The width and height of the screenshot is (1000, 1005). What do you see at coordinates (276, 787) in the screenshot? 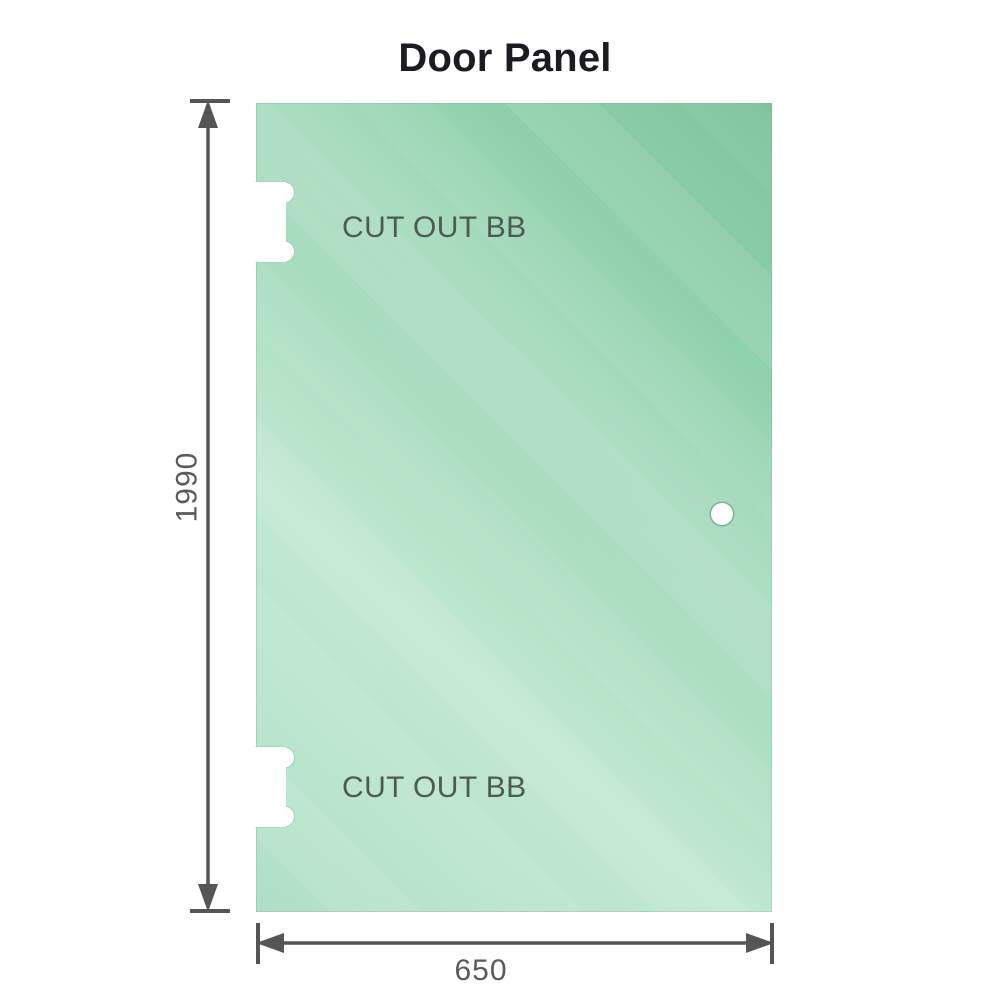
I see `cutout-bottom` at bounding box center [276, 787].